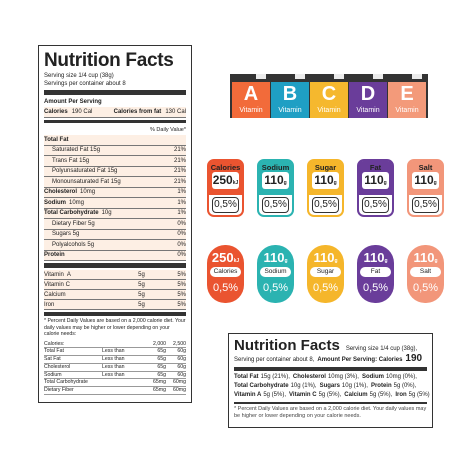 This screenshot has height=474, width=474. What do you see at coordinates (54, 255) in the screenshot?
I see `nutrient-label: Protein` at bounding box center [54, 255].